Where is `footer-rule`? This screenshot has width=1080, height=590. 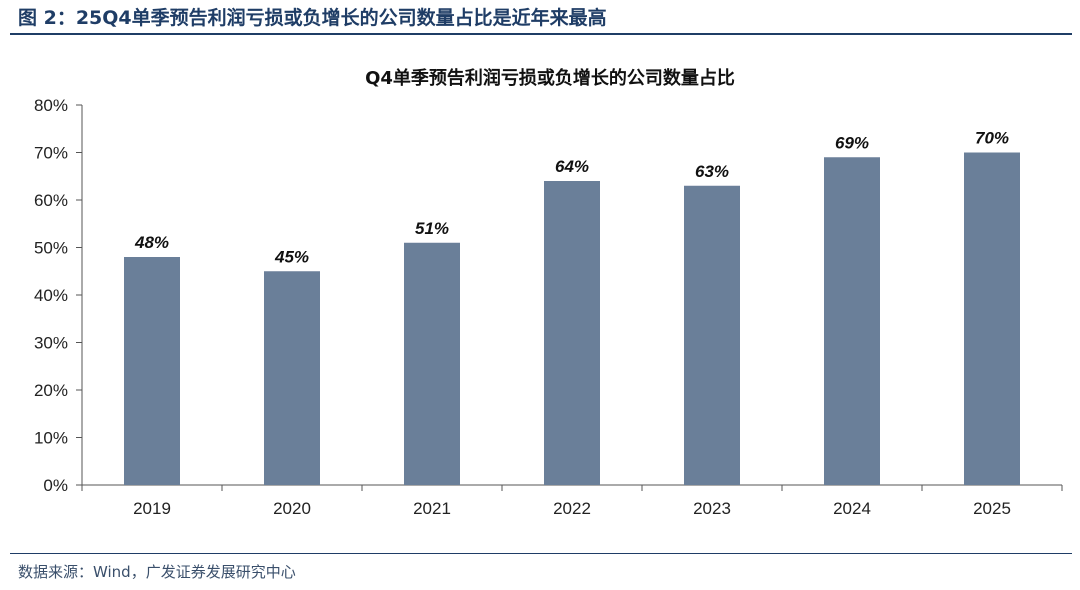 footer-rule is located at coordinates (541, 553).